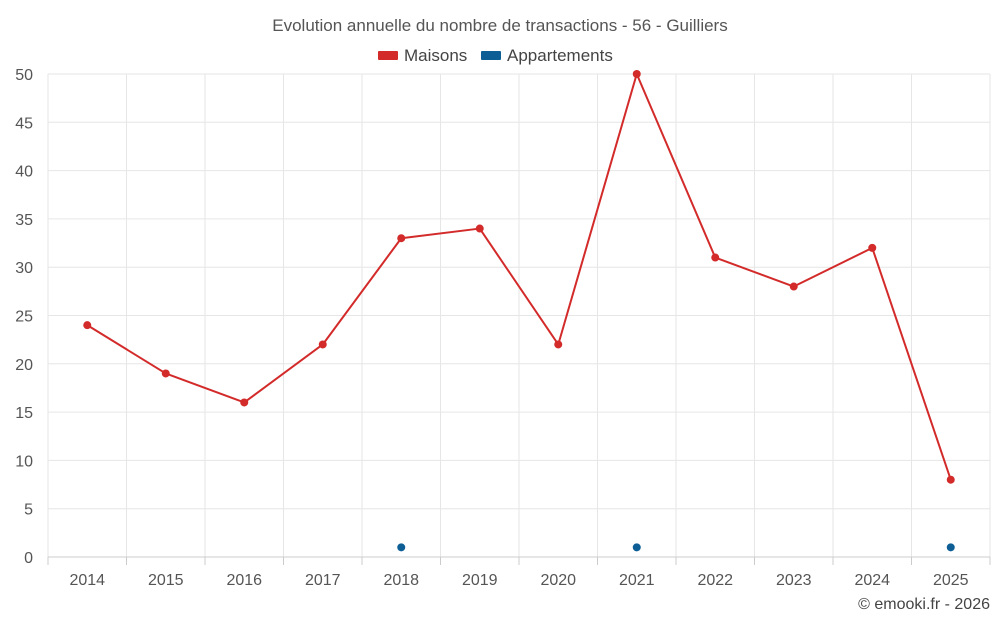 Image resolution: width=1000 pixels, height=625 pixels. I want to click on y-tick-label: 50, so click(24, 75).